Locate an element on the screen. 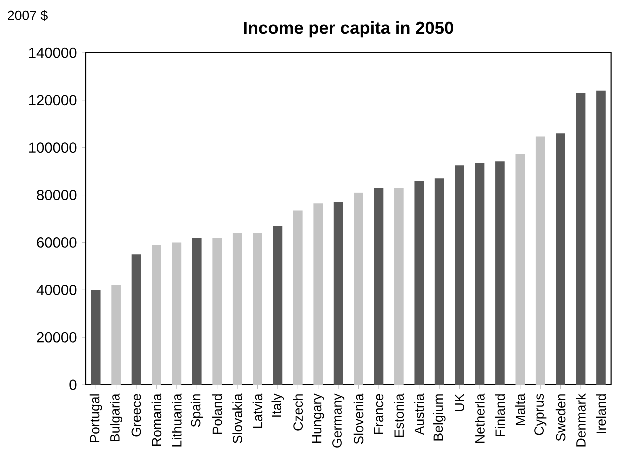 Image resolution: width=618 pixels, height=467 pixels. y-tick-label: 100000 is located at coordinates (53, 148).